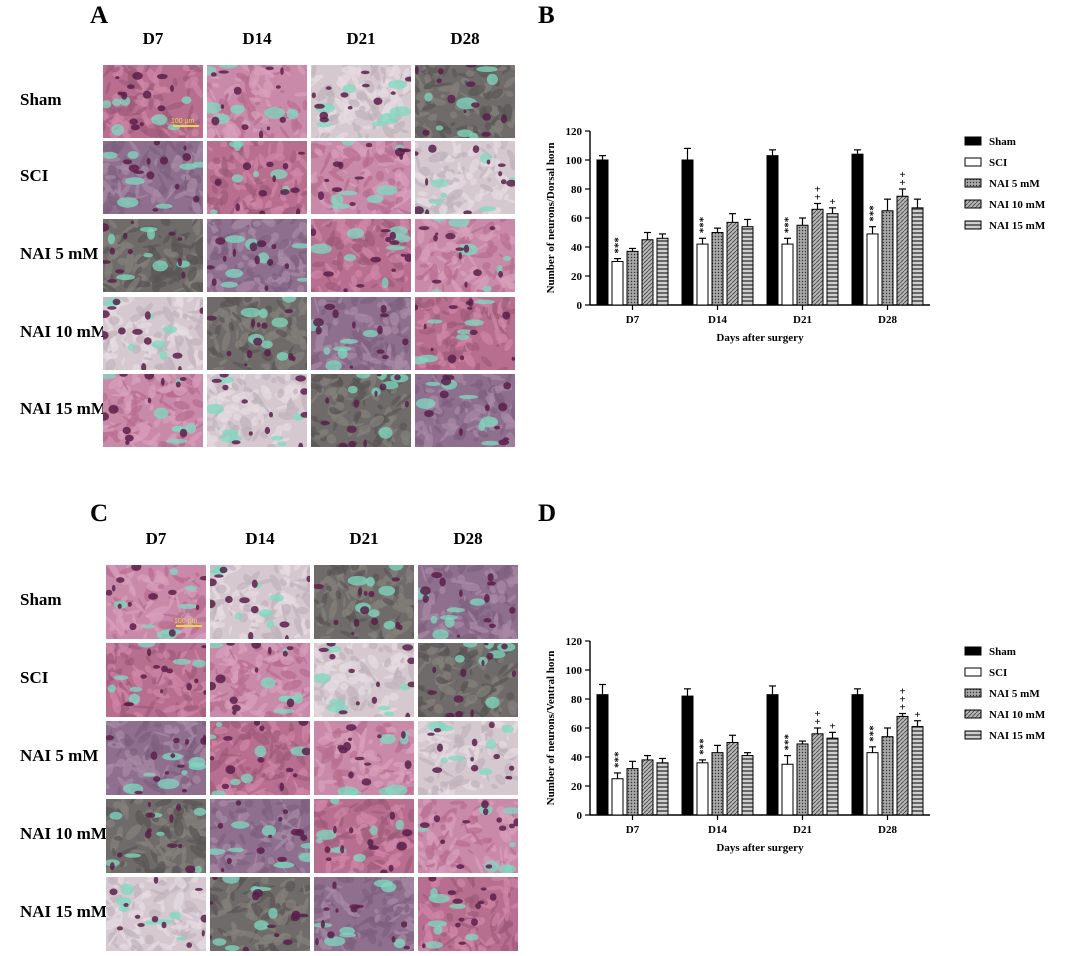 The height and width of the screenshot is (956, 1065). I want to click on row-label-nai-5-mm: NAI 5 mM, so click(59, 755).